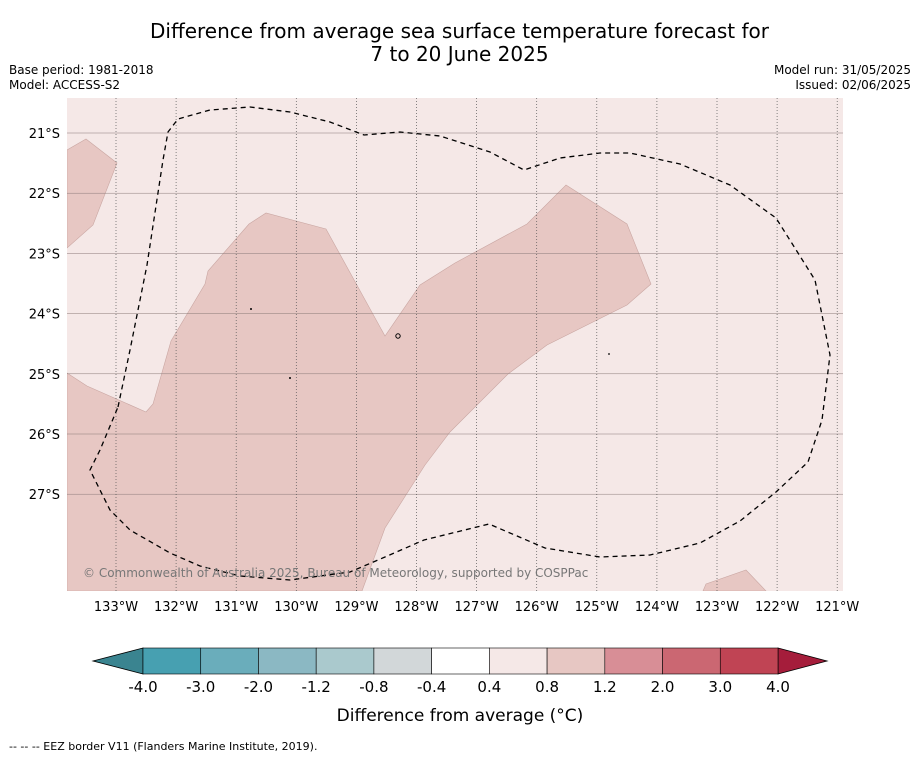 This screenshot has height=758, width=919. Describe the element at coordinates (777, 607) in the screenshot. I see `longitude-label: 122°W` at that location.